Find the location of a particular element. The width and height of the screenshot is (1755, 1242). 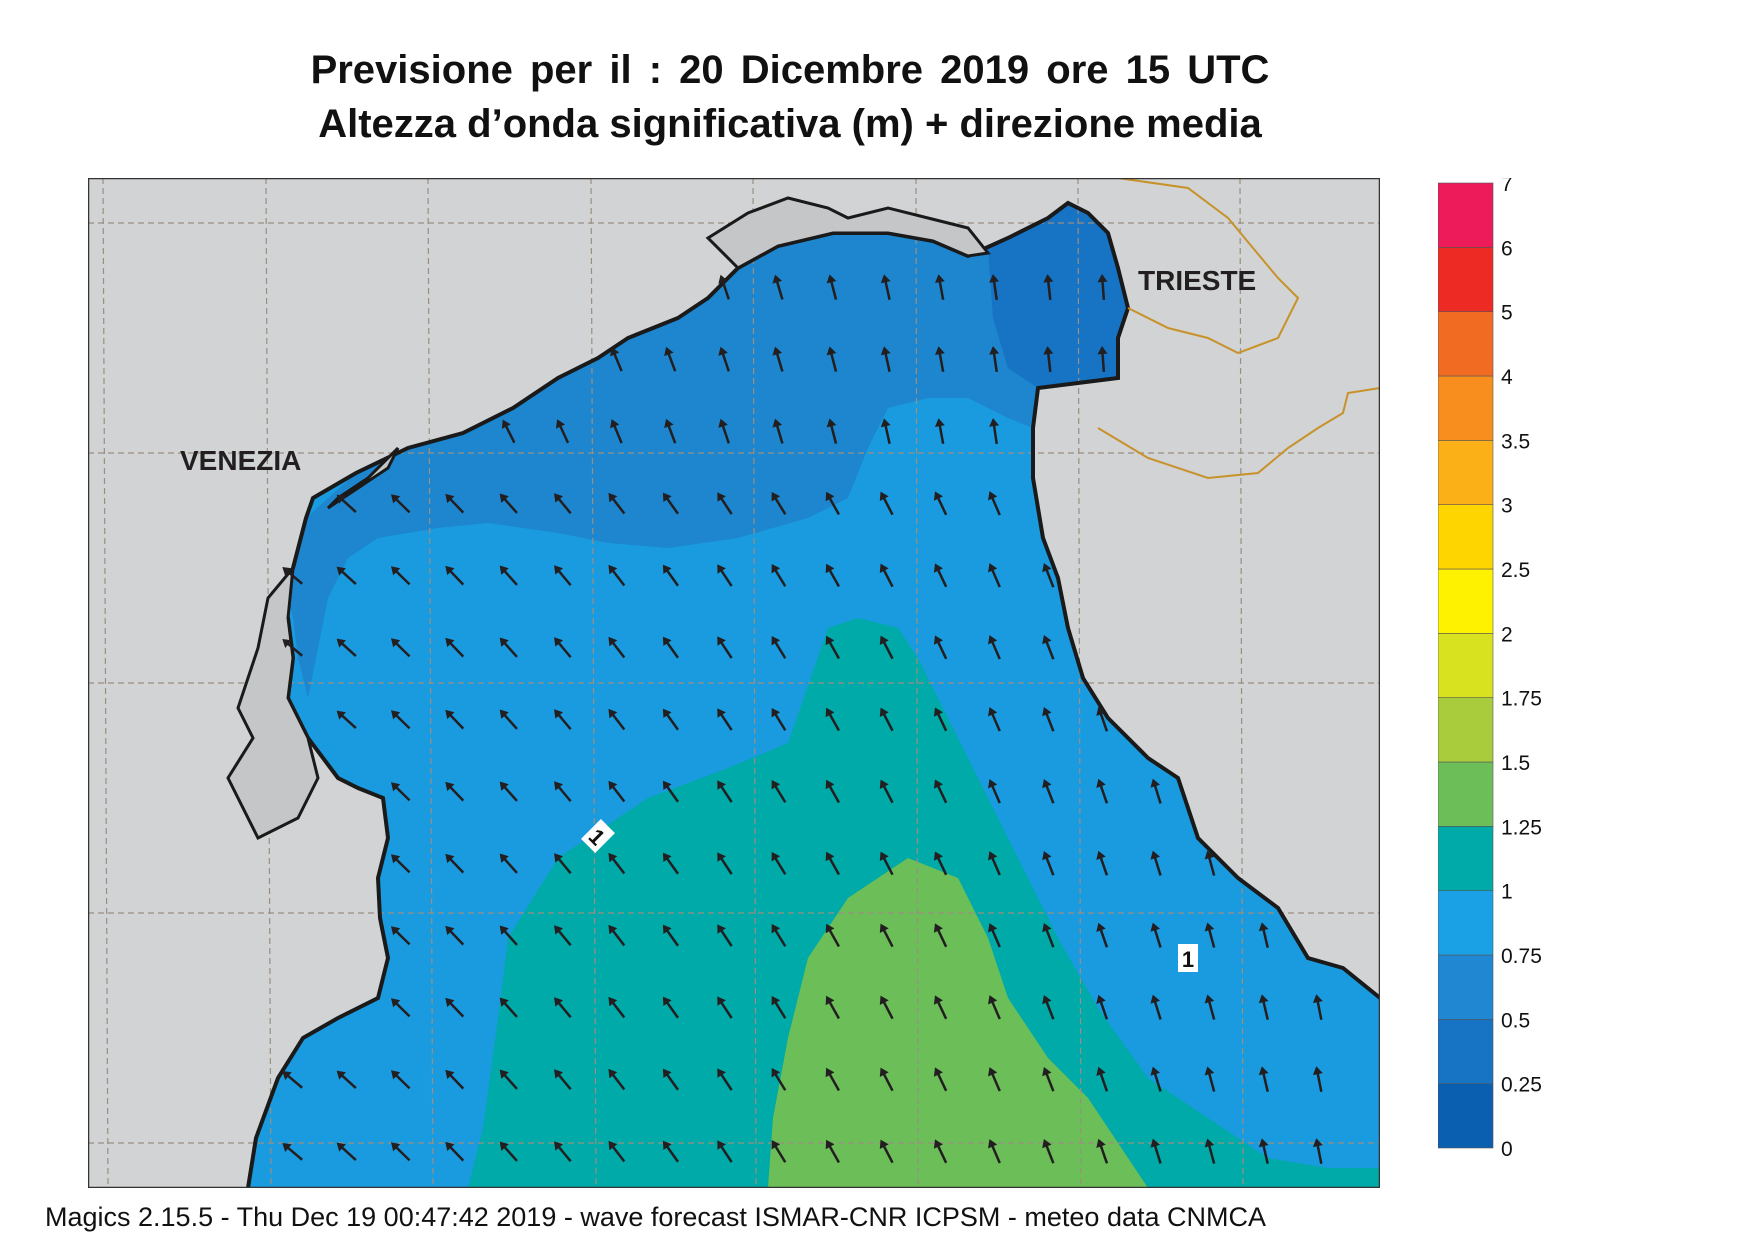

legend-tick-label: 0.75 is located at coordinates (1521, 956).